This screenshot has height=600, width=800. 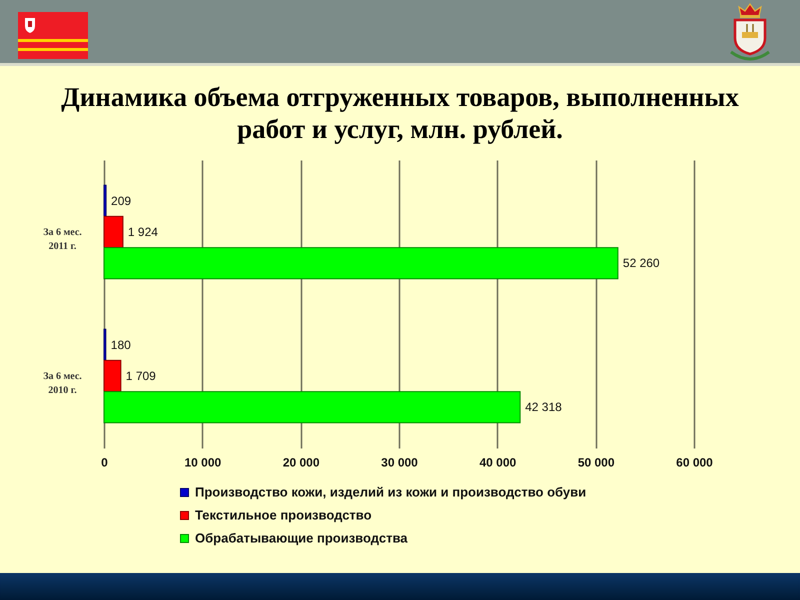 What do you see at coordinates (62, 239) in the screenshot?
I see `y-tick-label: За 6 мес. 2011 г.` at bounding box center [62, 239].